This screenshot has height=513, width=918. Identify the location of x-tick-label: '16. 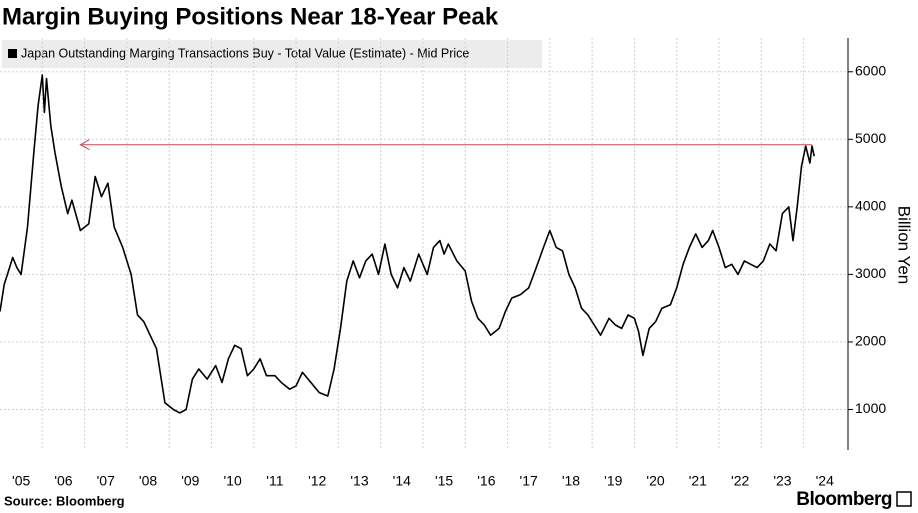
(486, 481).